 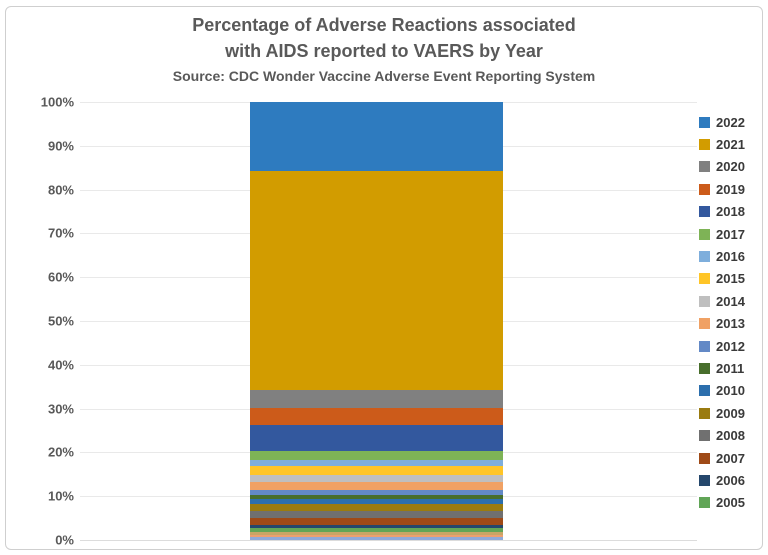 I want to click on legend-label: 2014, so click(x=730, y=301).